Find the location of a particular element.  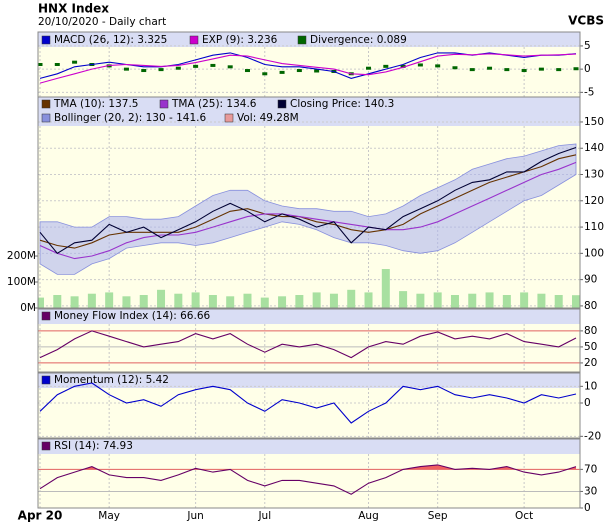

chart-subtitle: 20/10/2020 - Daily chart is located at coordinates (102, 22).